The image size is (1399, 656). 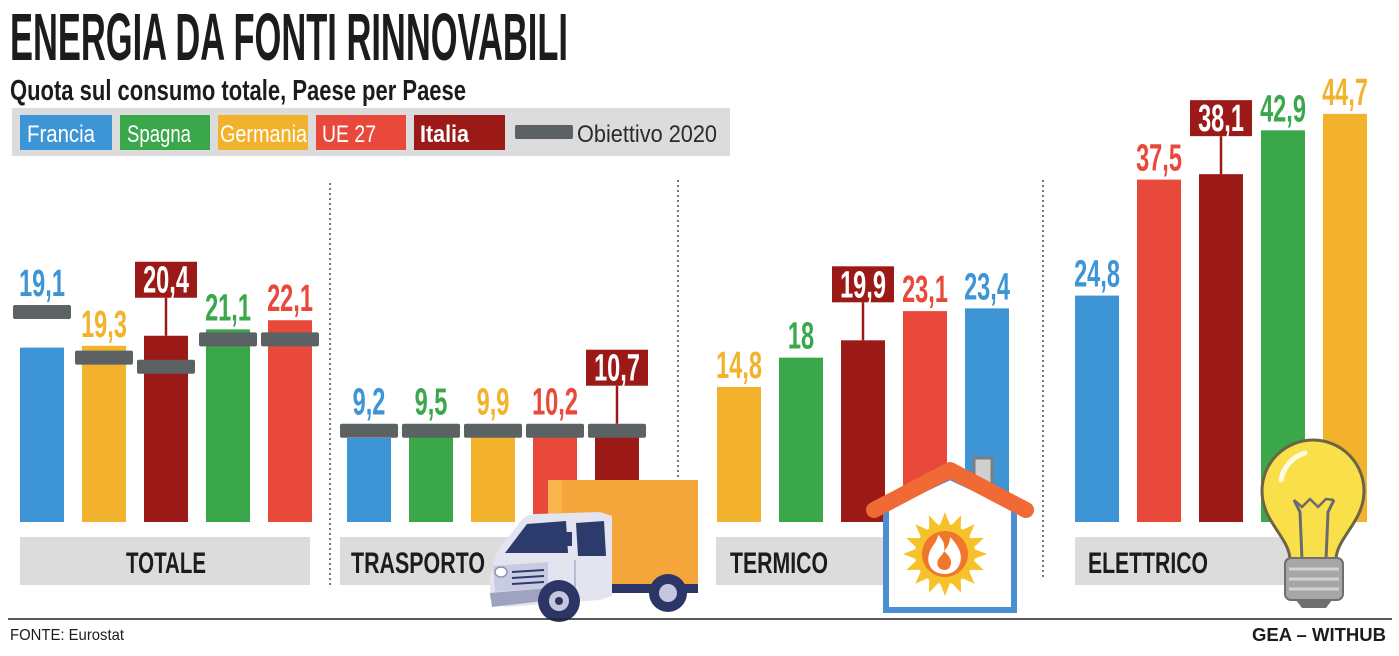 I want to click on value-label-elettrico-italia: 38,1, so click(x=1221, y=117).